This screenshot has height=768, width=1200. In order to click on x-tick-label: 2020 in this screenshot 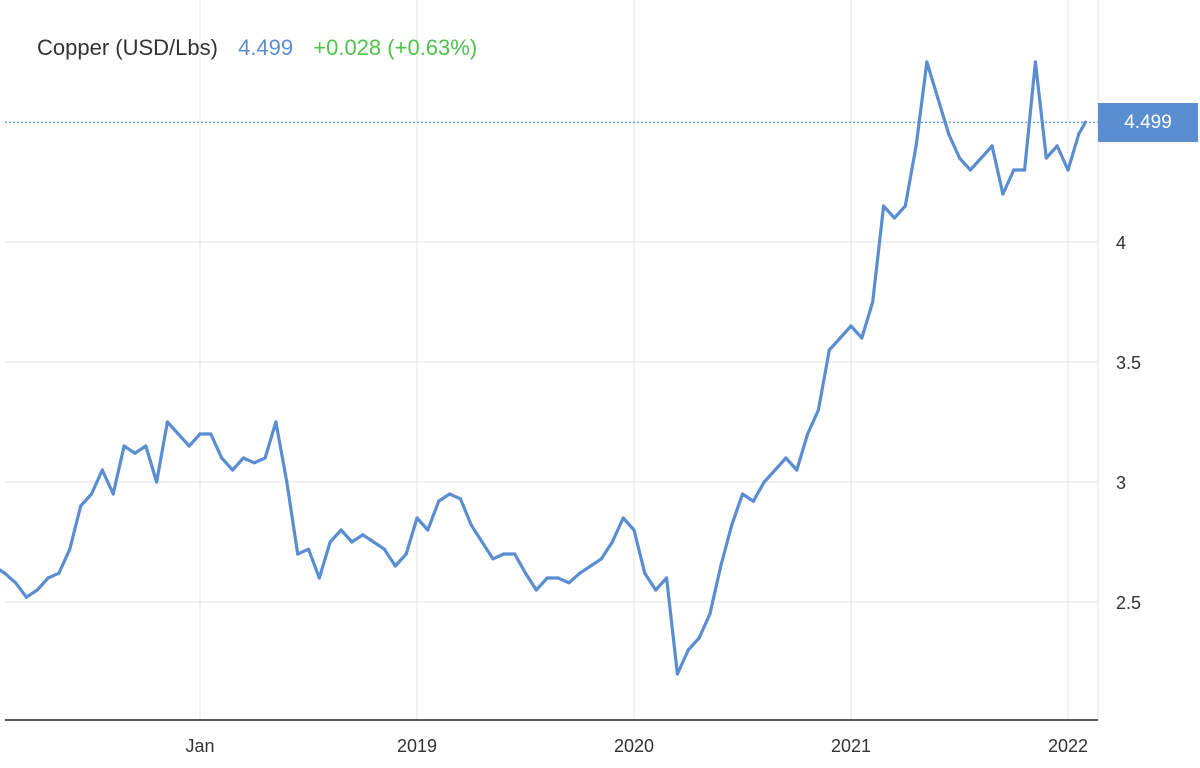, I will do `click(634, 746)`.